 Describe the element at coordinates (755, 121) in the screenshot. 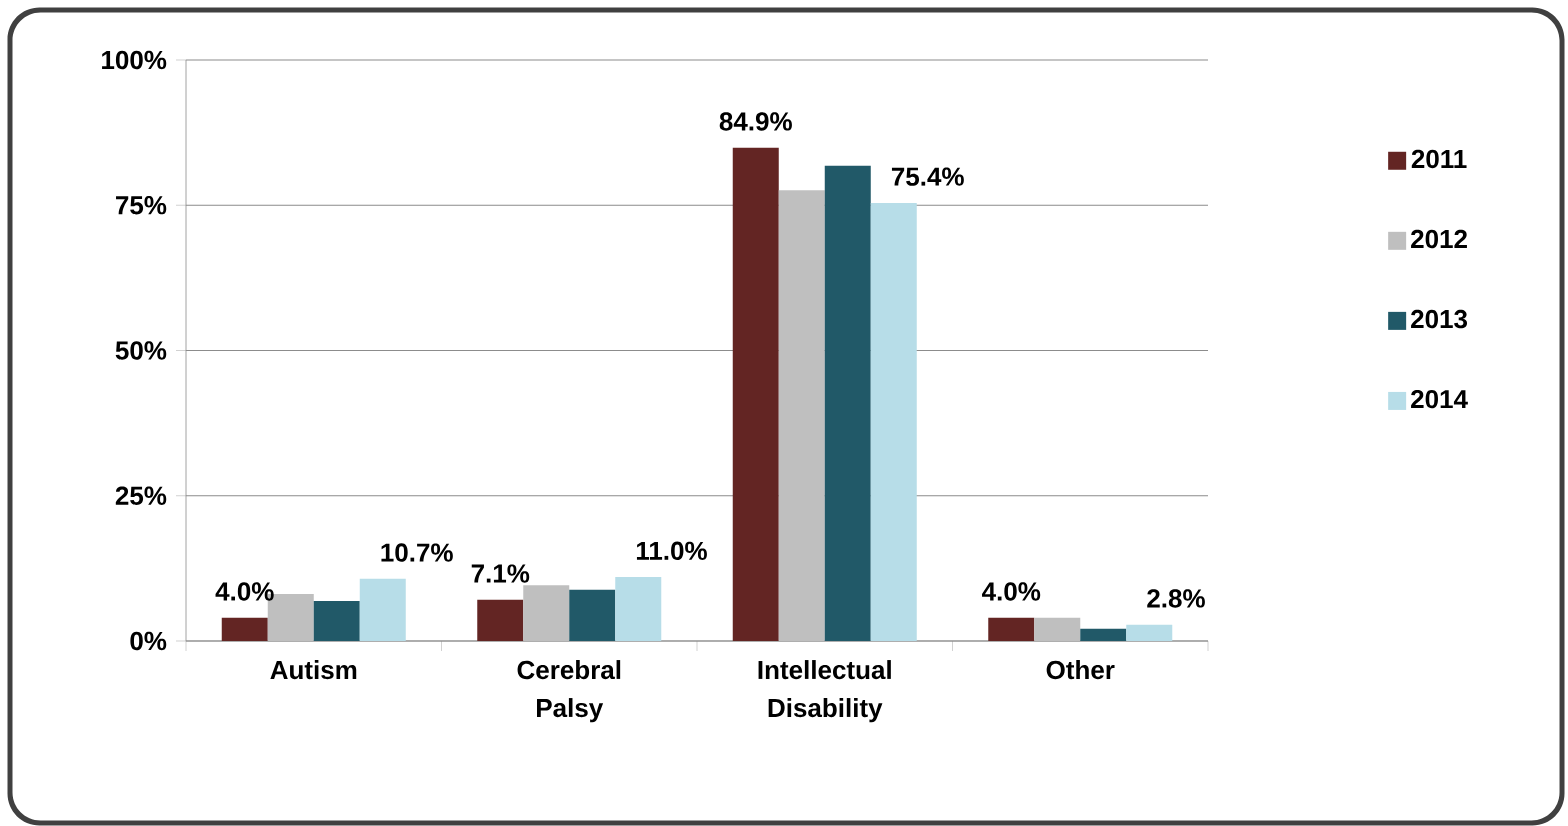

I see `data-label: 84.9%` at that location.